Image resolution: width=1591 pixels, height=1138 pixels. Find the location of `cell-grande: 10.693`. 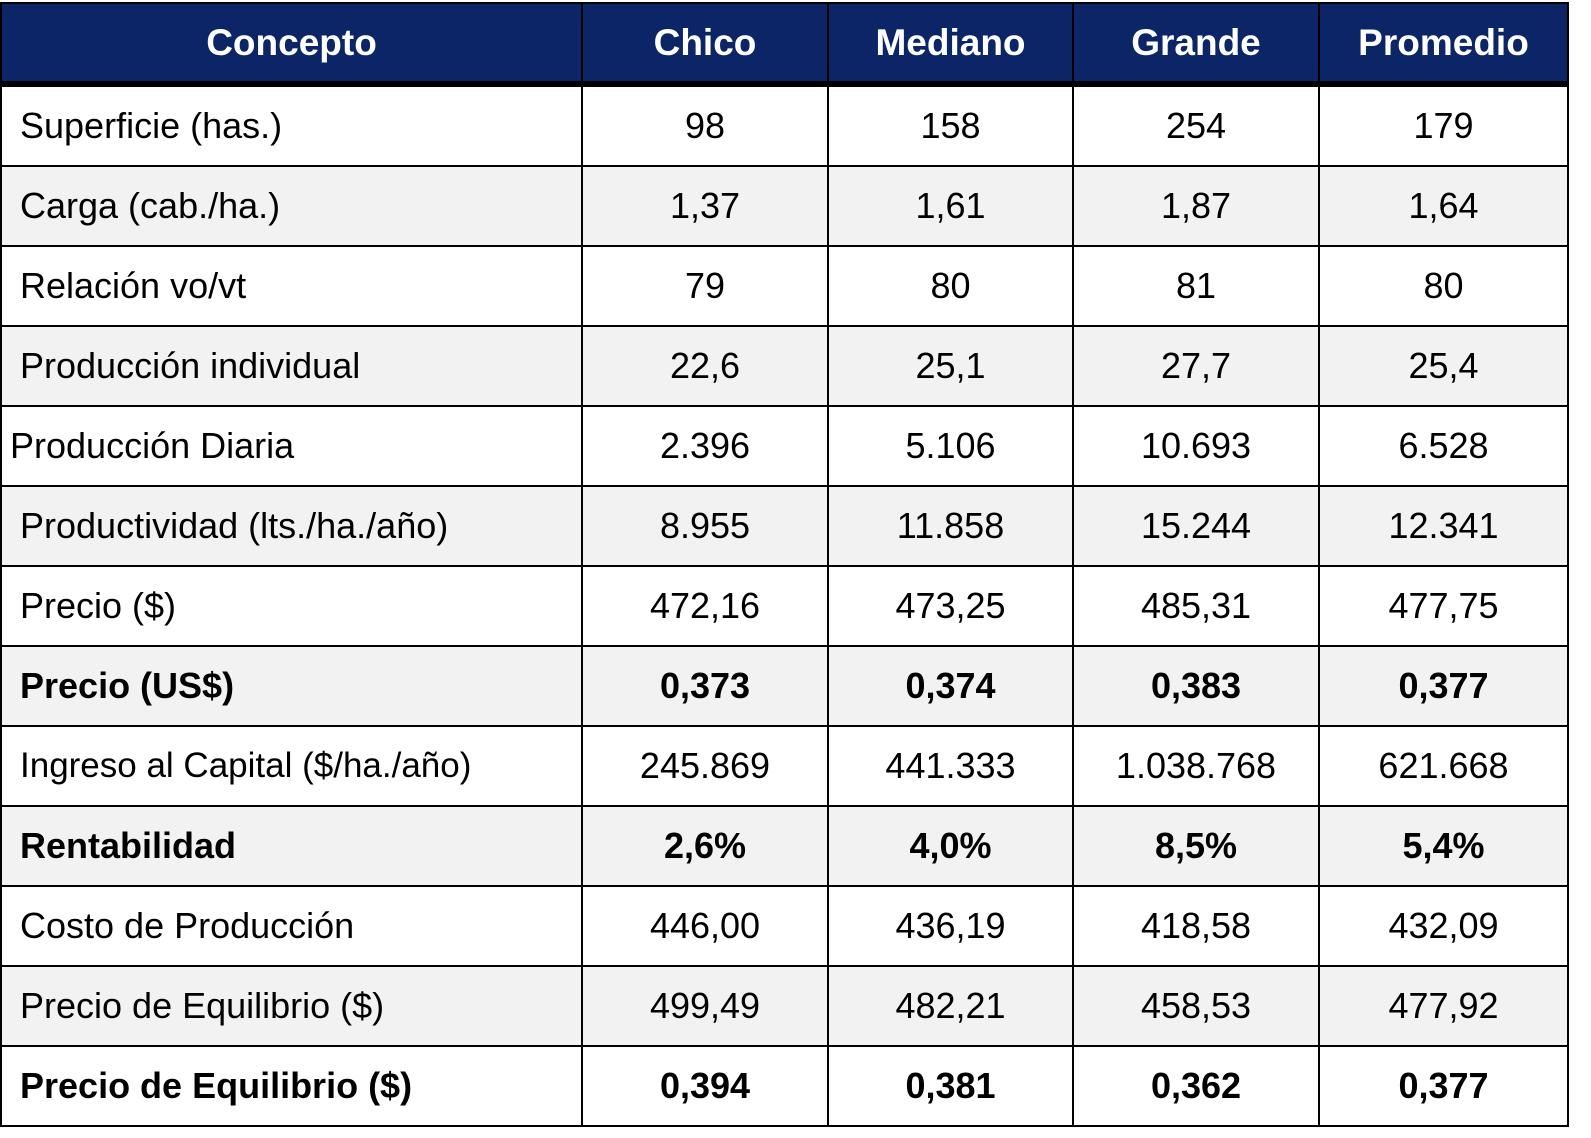

cell-grande: 10.693 is located at coordinates (1196, 446).